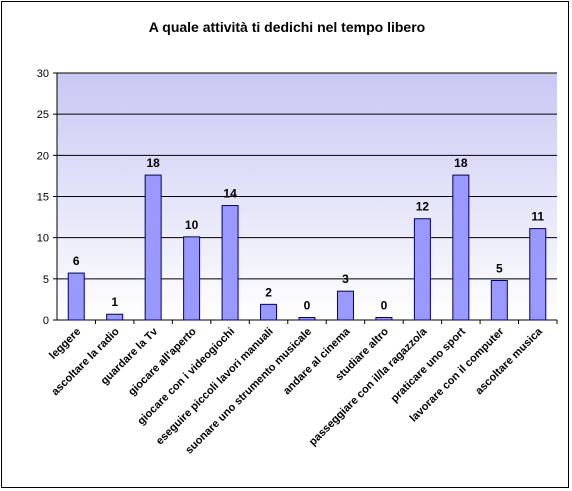  Describe the element at coordinates (192, 225) in the screenshot. I see `data-label: 10` at that location.